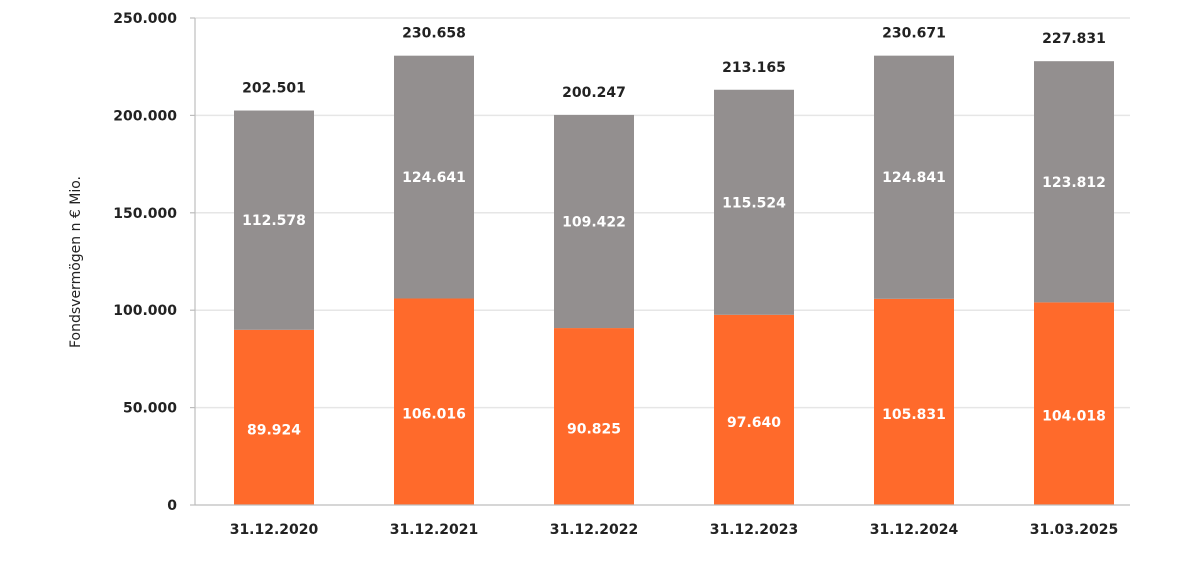 The width and height of the screenshot is (1200, 563). I want to click on x-tick-label: 31.12.2022, so click(594, 530).